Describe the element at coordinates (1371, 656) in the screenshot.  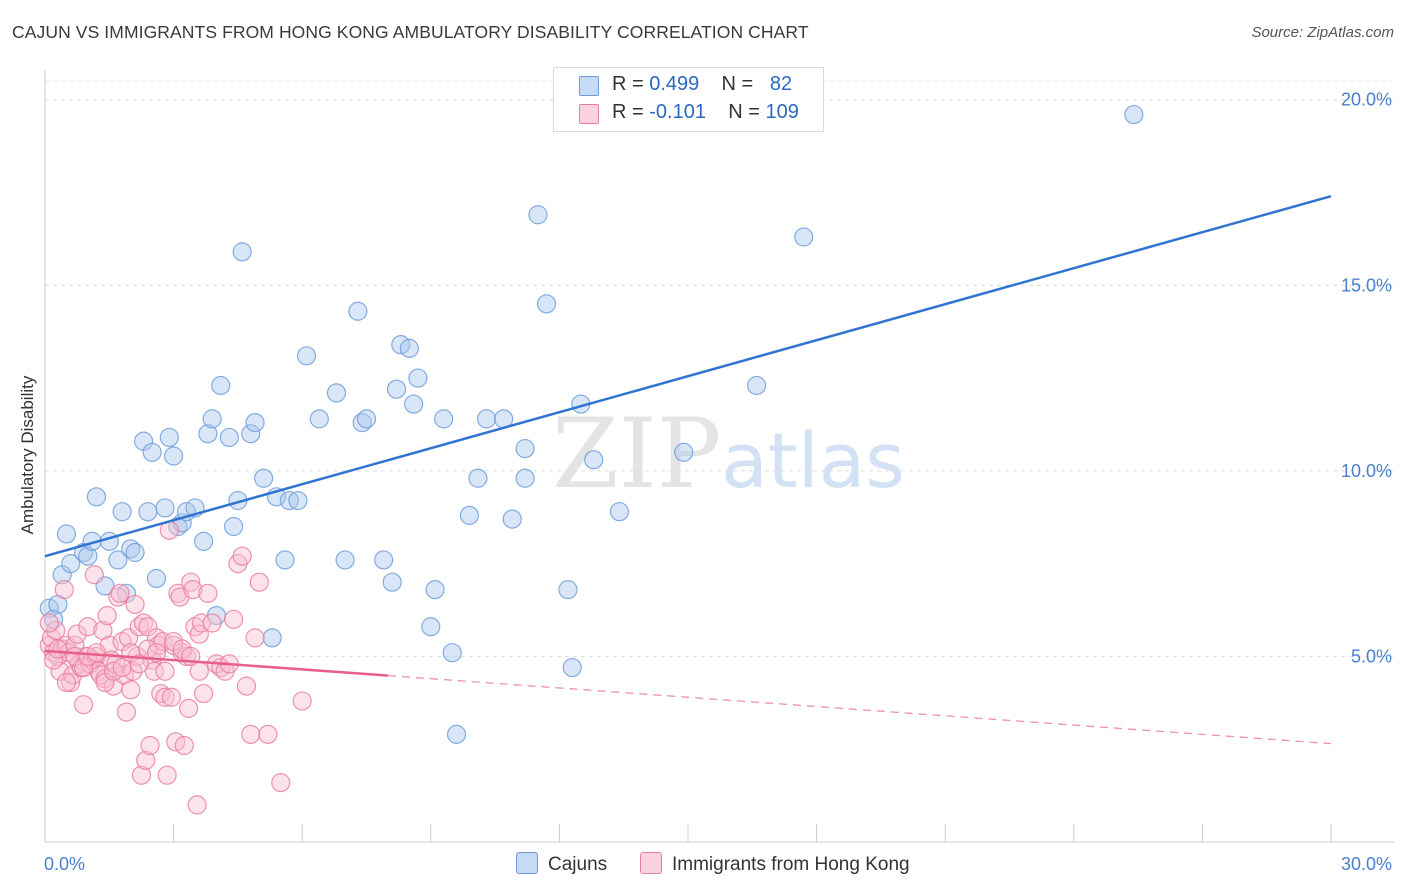
I see `y-tick-label: 5.0%` at that location.